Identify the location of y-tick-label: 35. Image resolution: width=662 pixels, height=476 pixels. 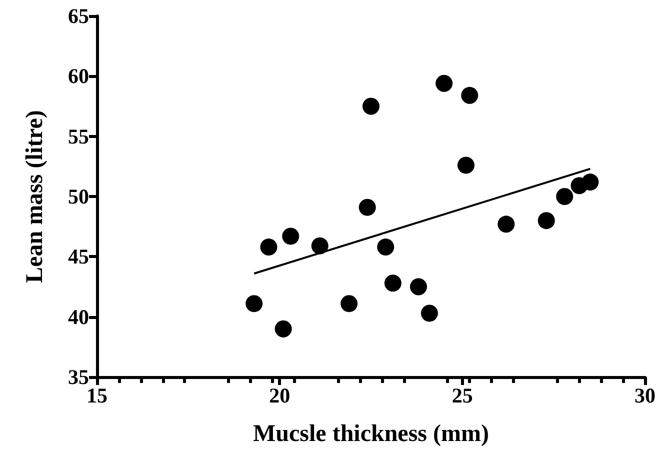
(78, 377).